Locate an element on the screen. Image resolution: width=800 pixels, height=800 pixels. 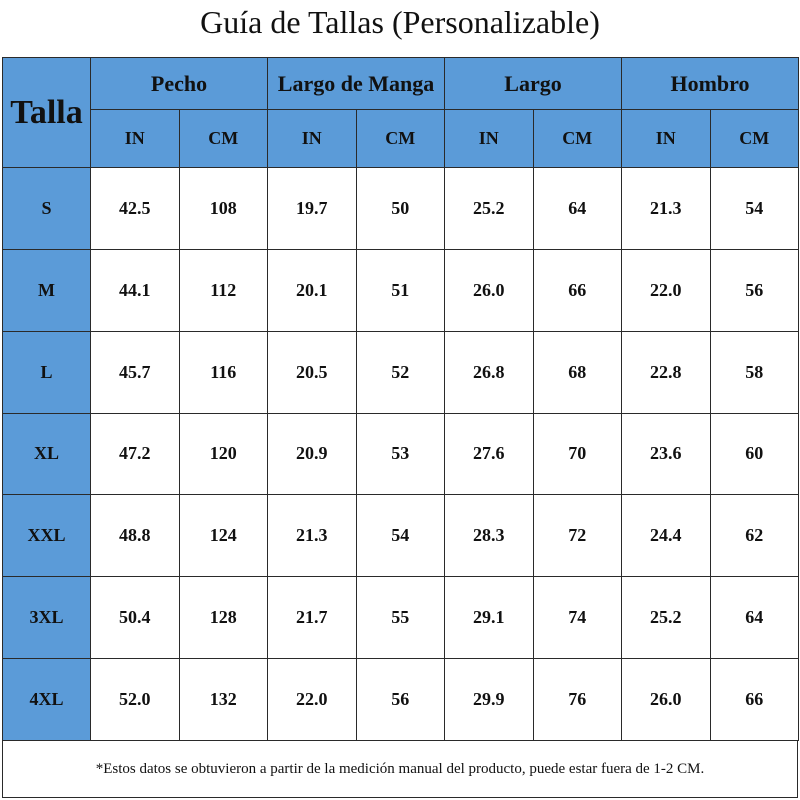
measure-cell: 108 is located at coordinates (223, 208).